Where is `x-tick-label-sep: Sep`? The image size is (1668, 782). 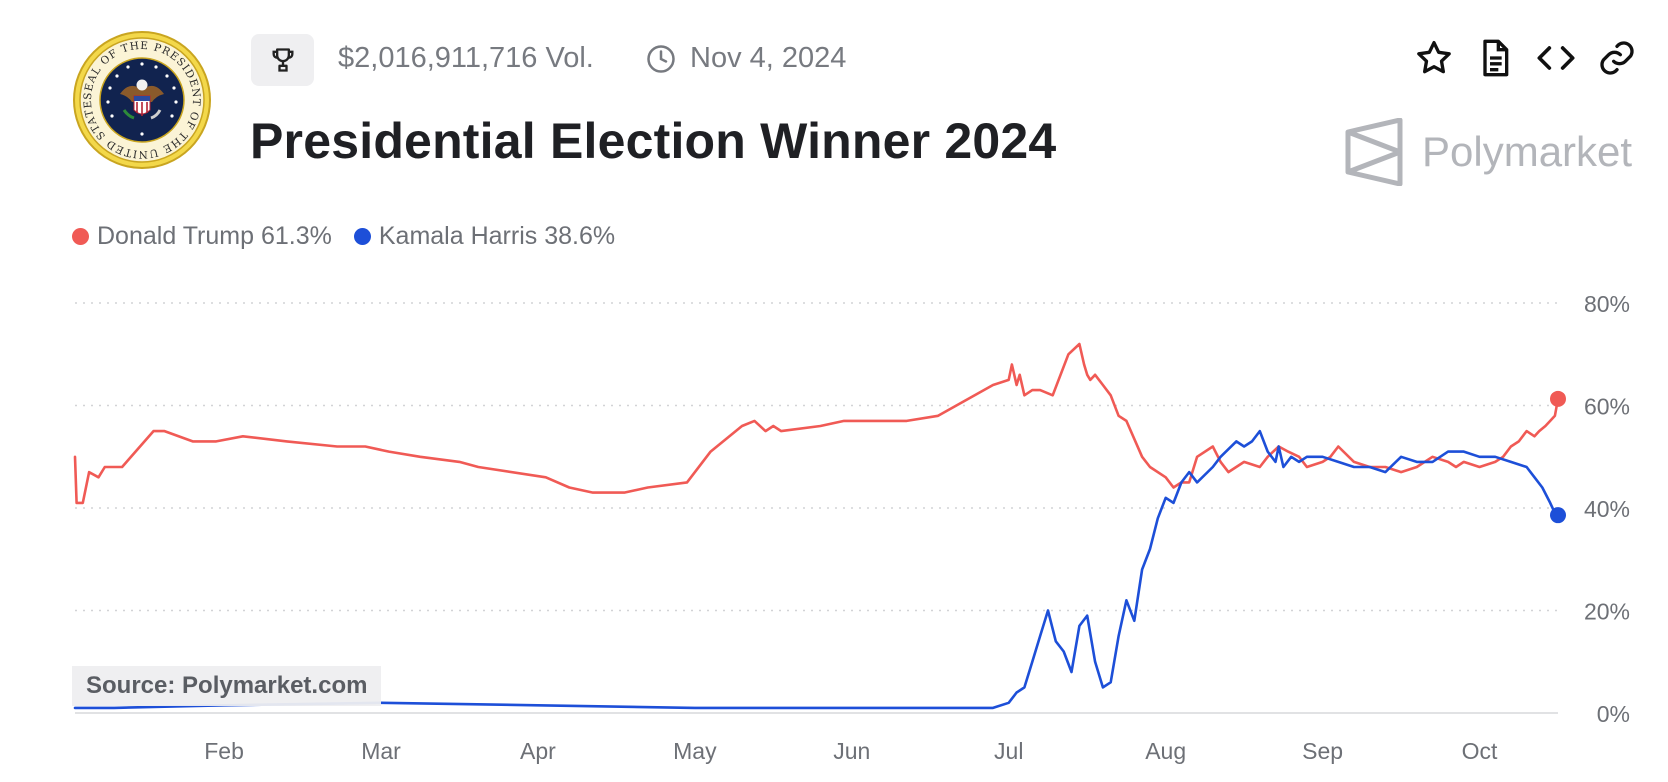 x-tick-label-sep: Sep is located at coordinates (1322, 751).